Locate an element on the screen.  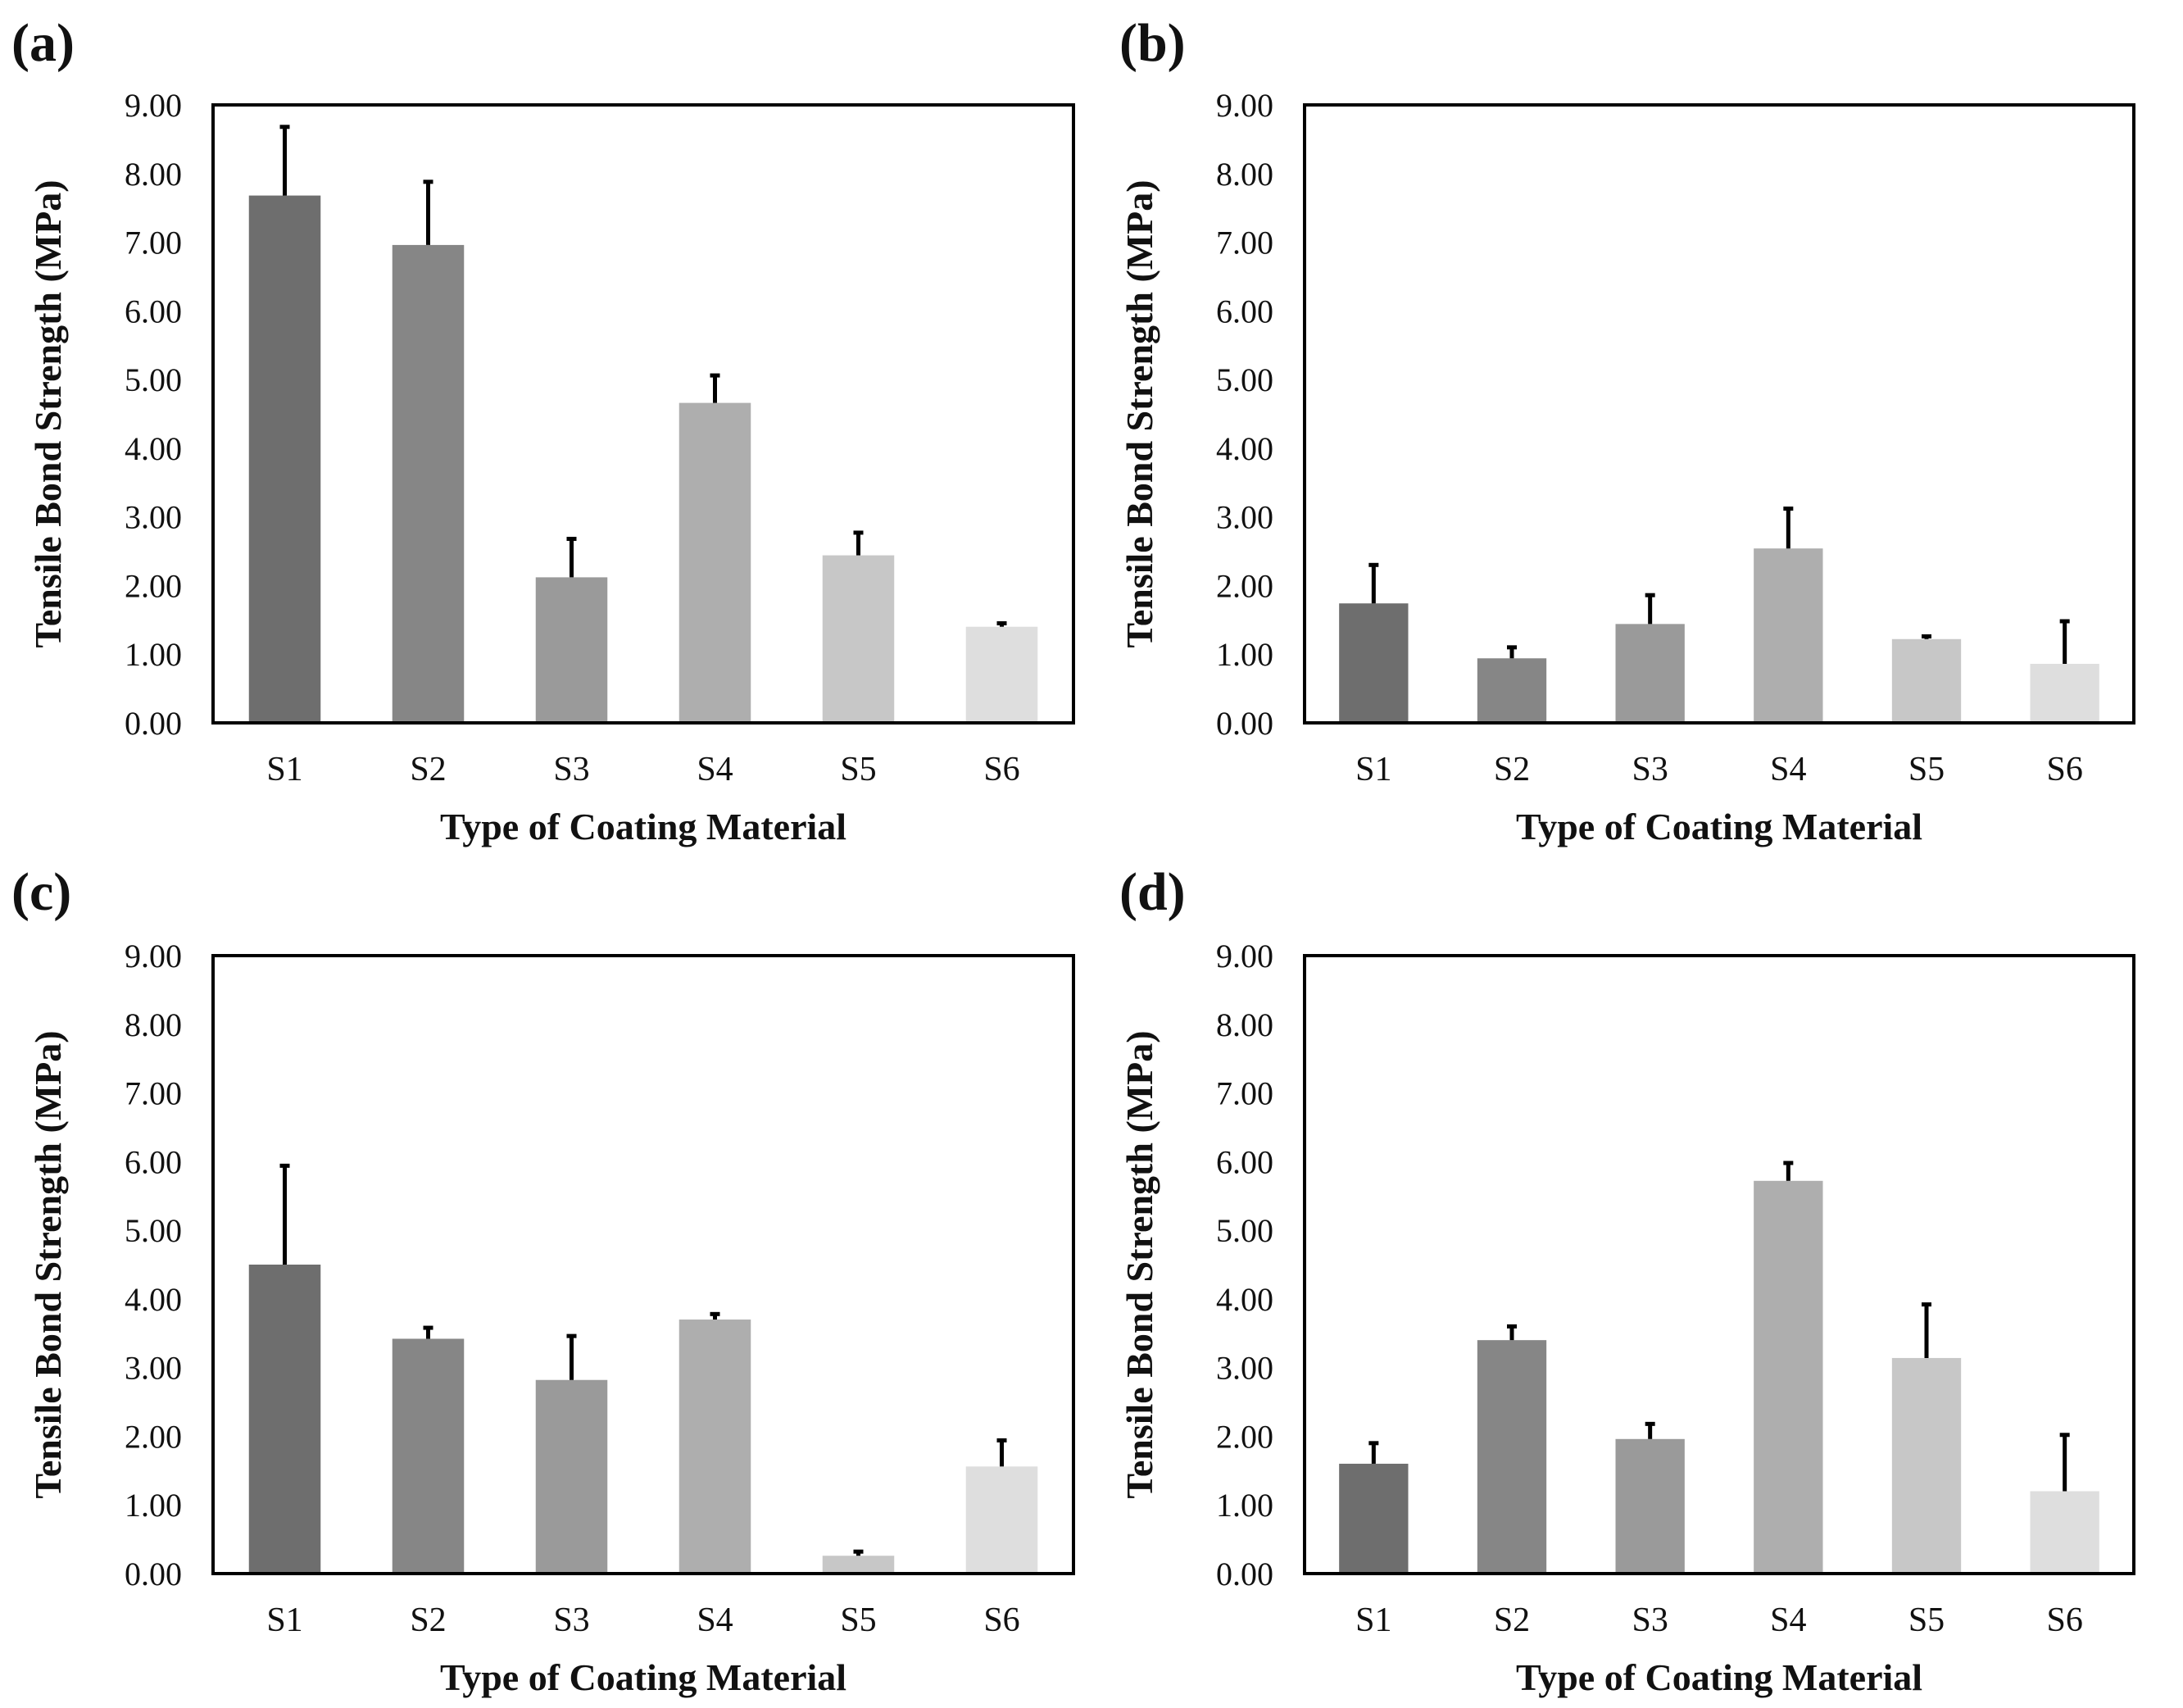
panel-label: (b) is located at coordinates (1152, 43).